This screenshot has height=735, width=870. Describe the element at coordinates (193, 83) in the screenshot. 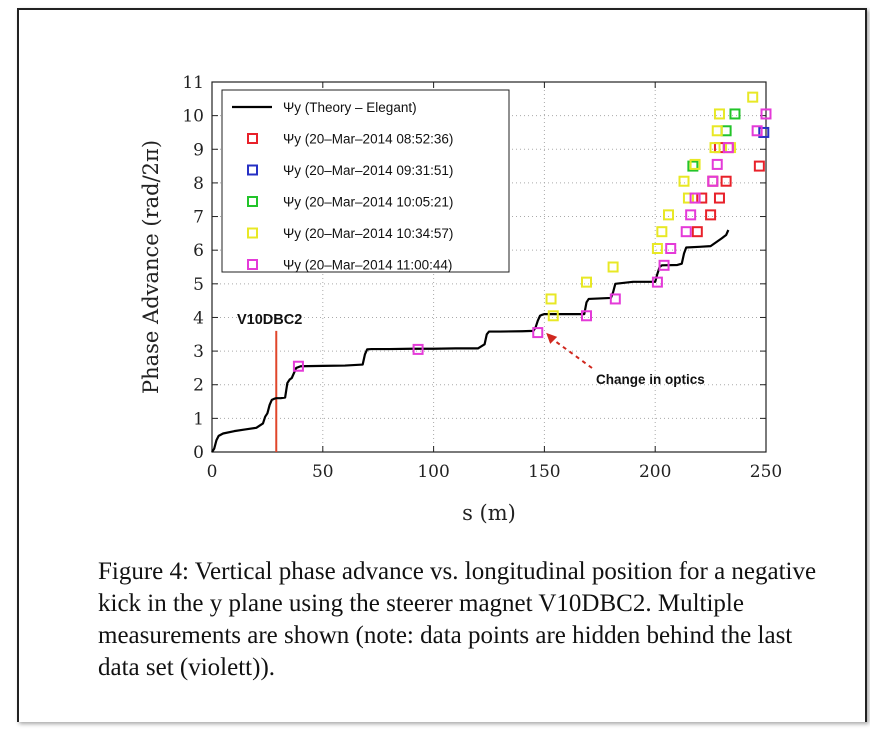

I see `y-tick-label: 11` at that location.